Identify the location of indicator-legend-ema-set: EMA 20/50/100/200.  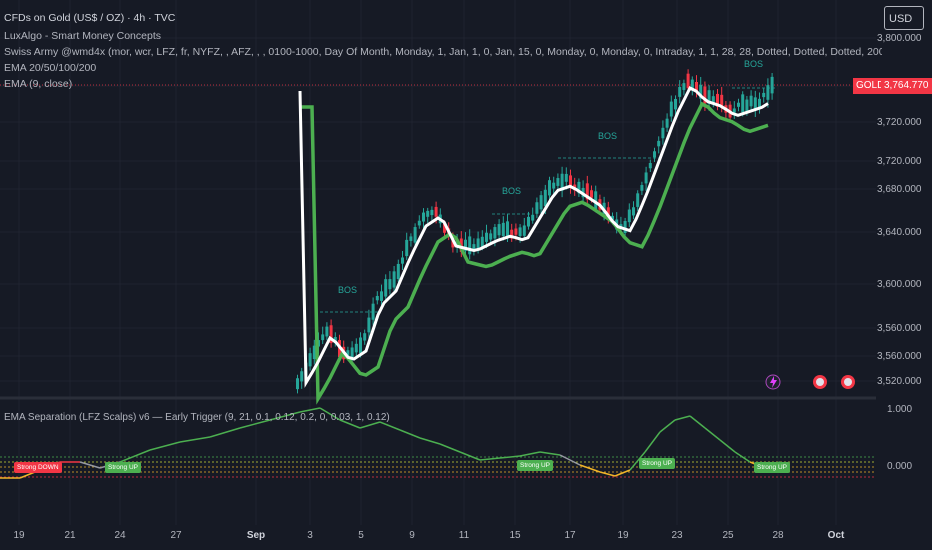
(50, 68).